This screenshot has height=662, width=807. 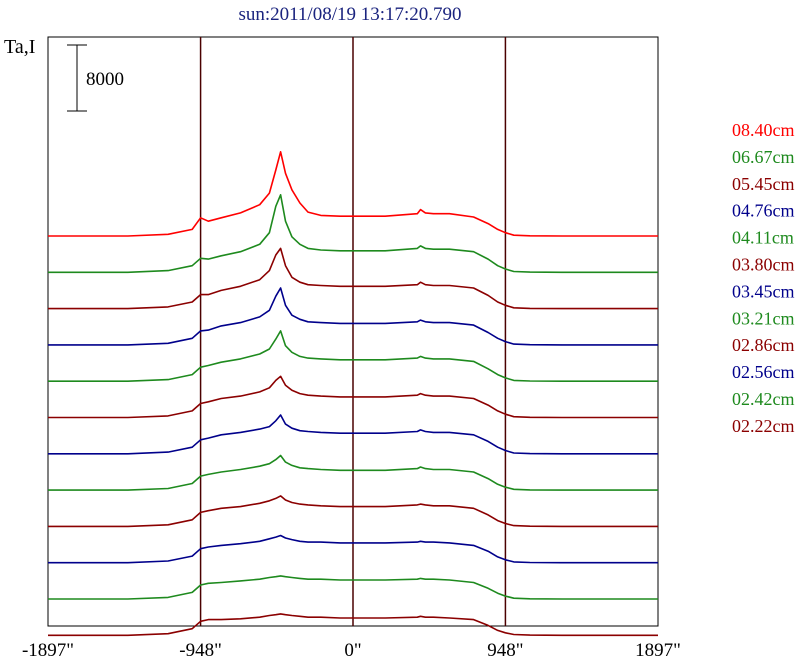 What do you see at coordinates (763, 265) in the screenshot?
I see `legend-entry-5: 03.80cm` at bounding box center [763, 265].